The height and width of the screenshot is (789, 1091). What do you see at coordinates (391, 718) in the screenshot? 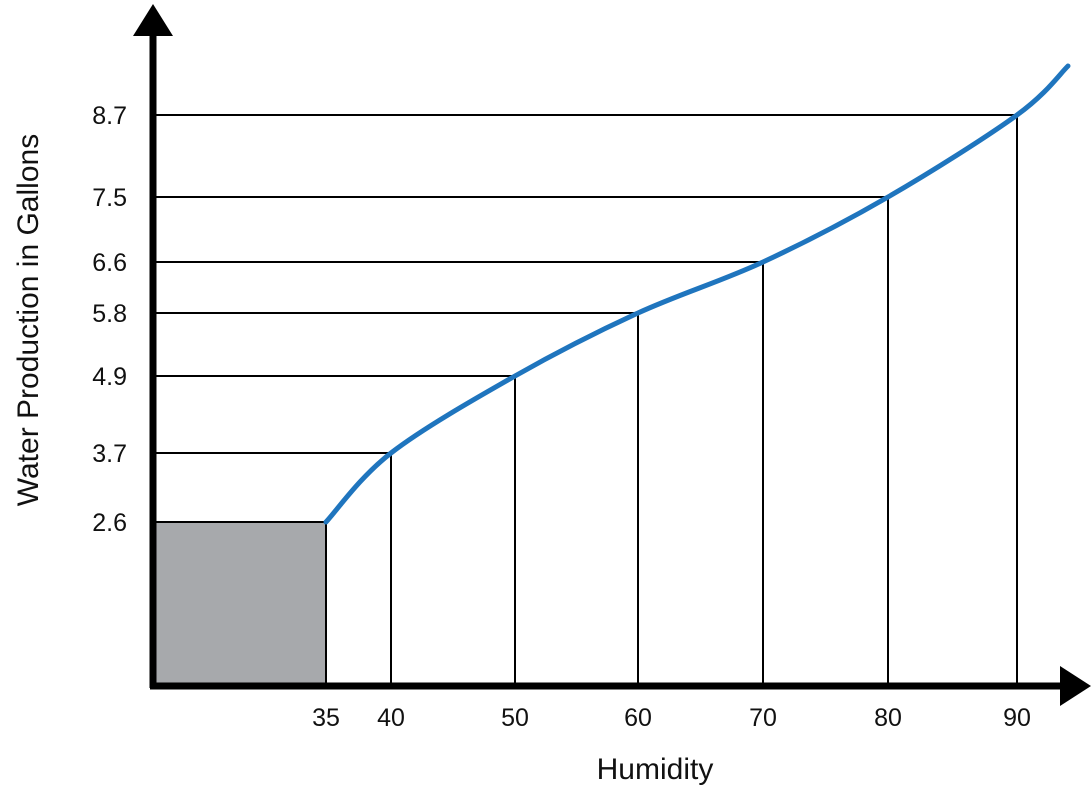
I see `x-tick-label: 40` at bounding box center [391, 718].